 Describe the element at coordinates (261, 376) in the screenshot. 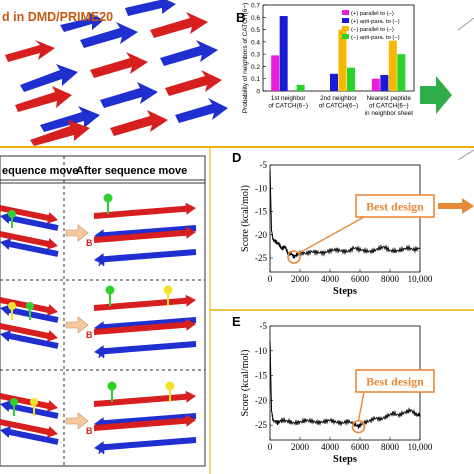

I see `y-tick-label: -15` at that location.